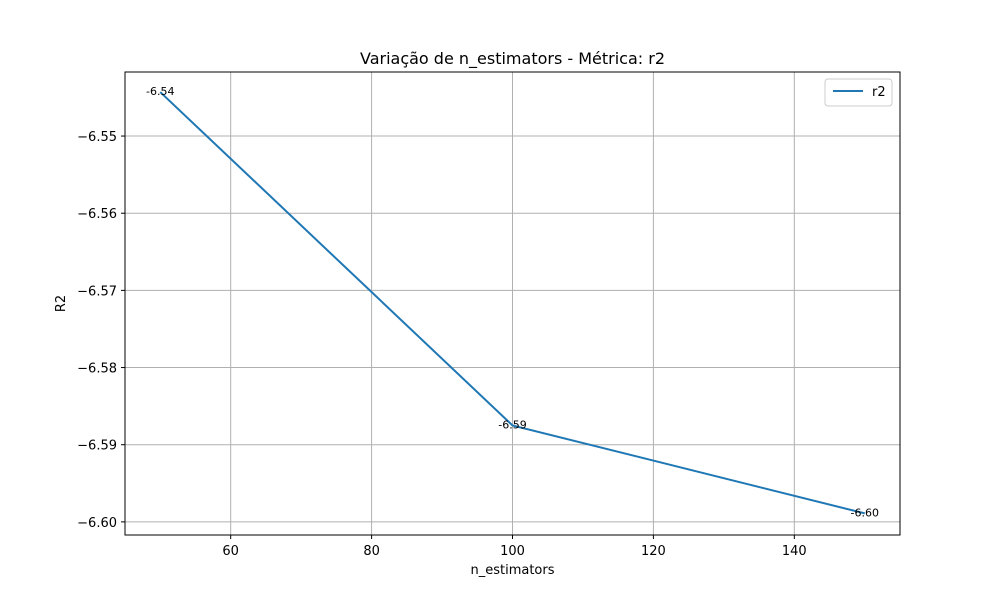 Image resolution: width=1000 pixels, height=600 pixels. What do you see at coordinates (97, 446) in the screenshot?
I see `y-tick-label: −6.59` at bounding box center [97, 446].